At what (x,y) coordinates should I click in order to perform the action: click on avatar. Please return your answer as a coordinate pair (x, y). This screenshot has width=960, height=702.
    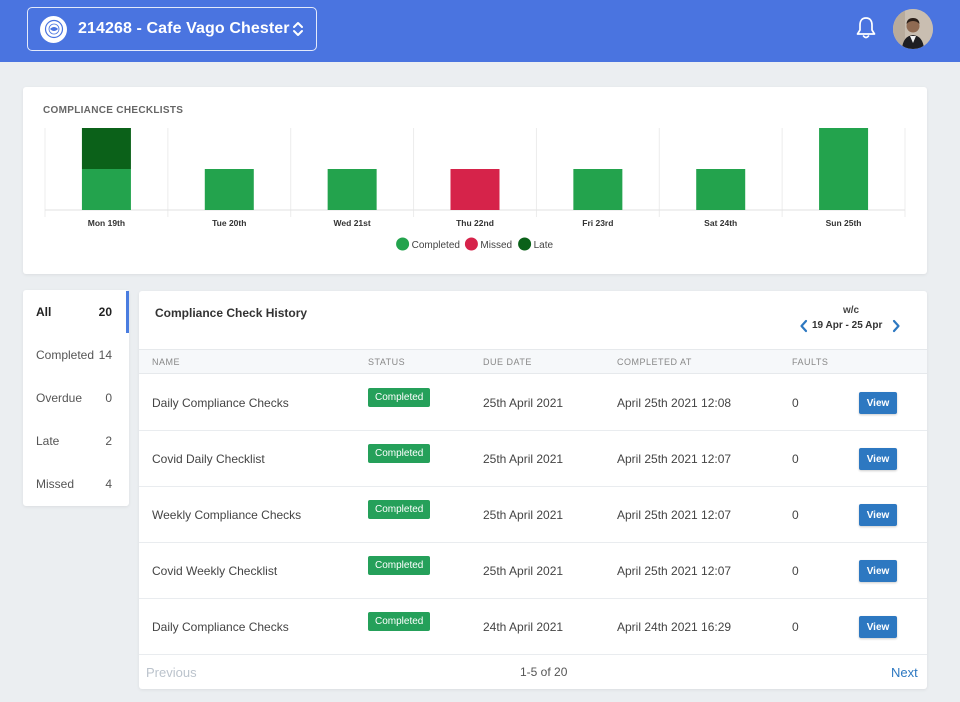
    Looking at the image, I should click on (913, 29).